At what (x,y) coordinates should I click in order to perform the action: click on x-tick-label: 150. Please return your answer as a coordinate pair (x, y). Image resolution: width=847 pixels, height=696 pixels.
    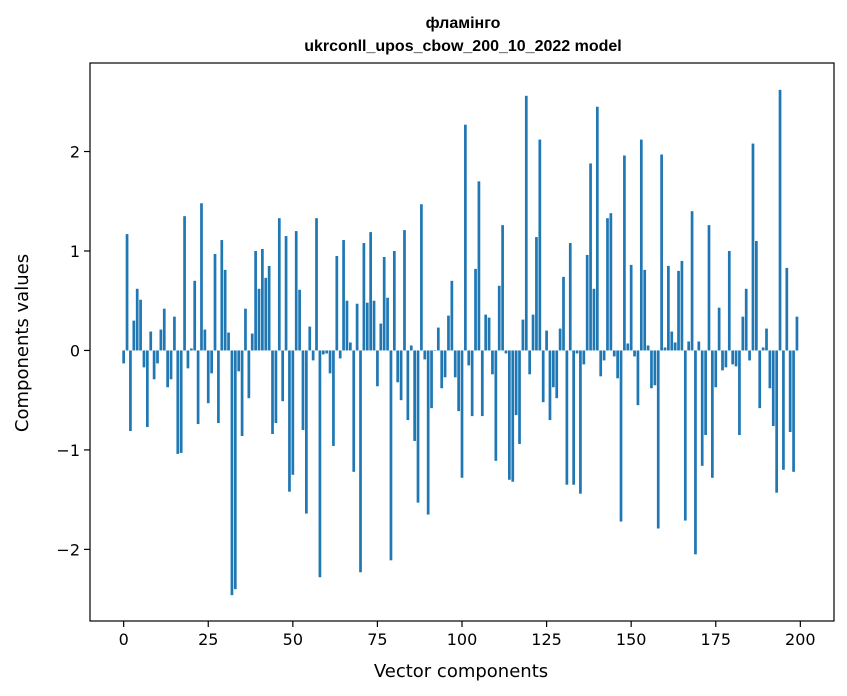
    Looking at the image, I should click on (631, 639).